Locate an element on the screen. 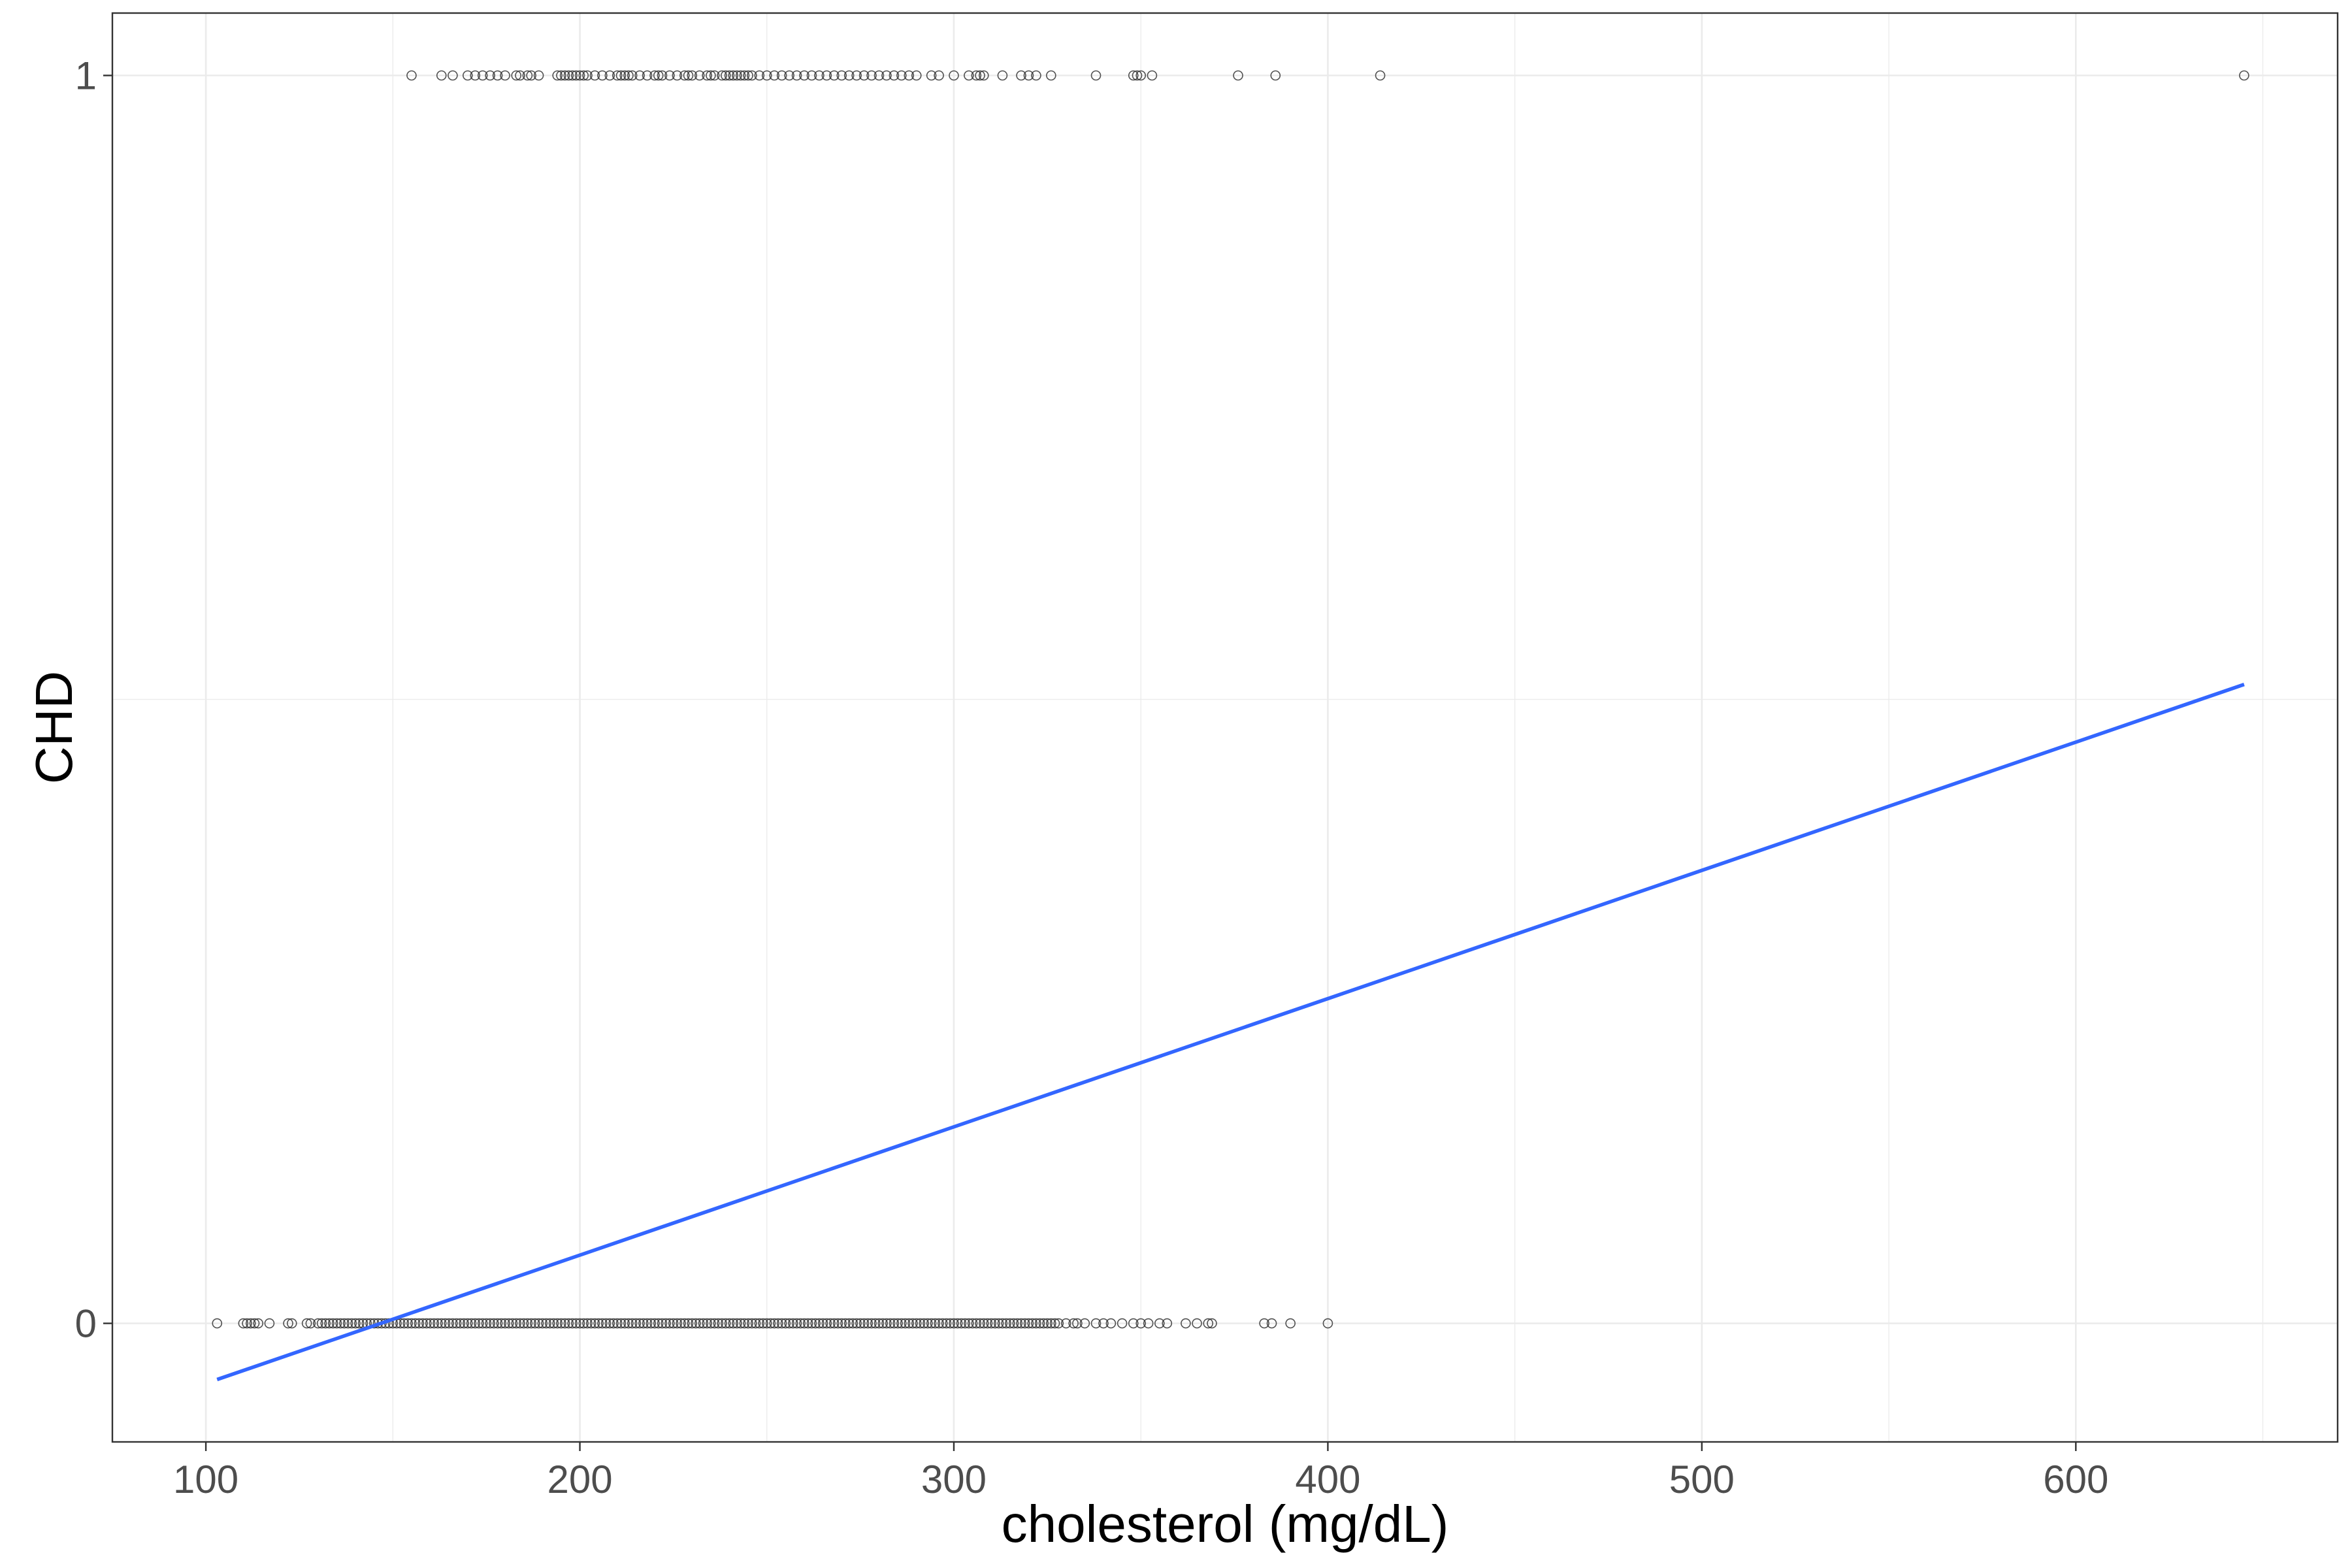 The image size is (2352, 1568). x-tick-label: 200 is located at coordinates (579, 1479).